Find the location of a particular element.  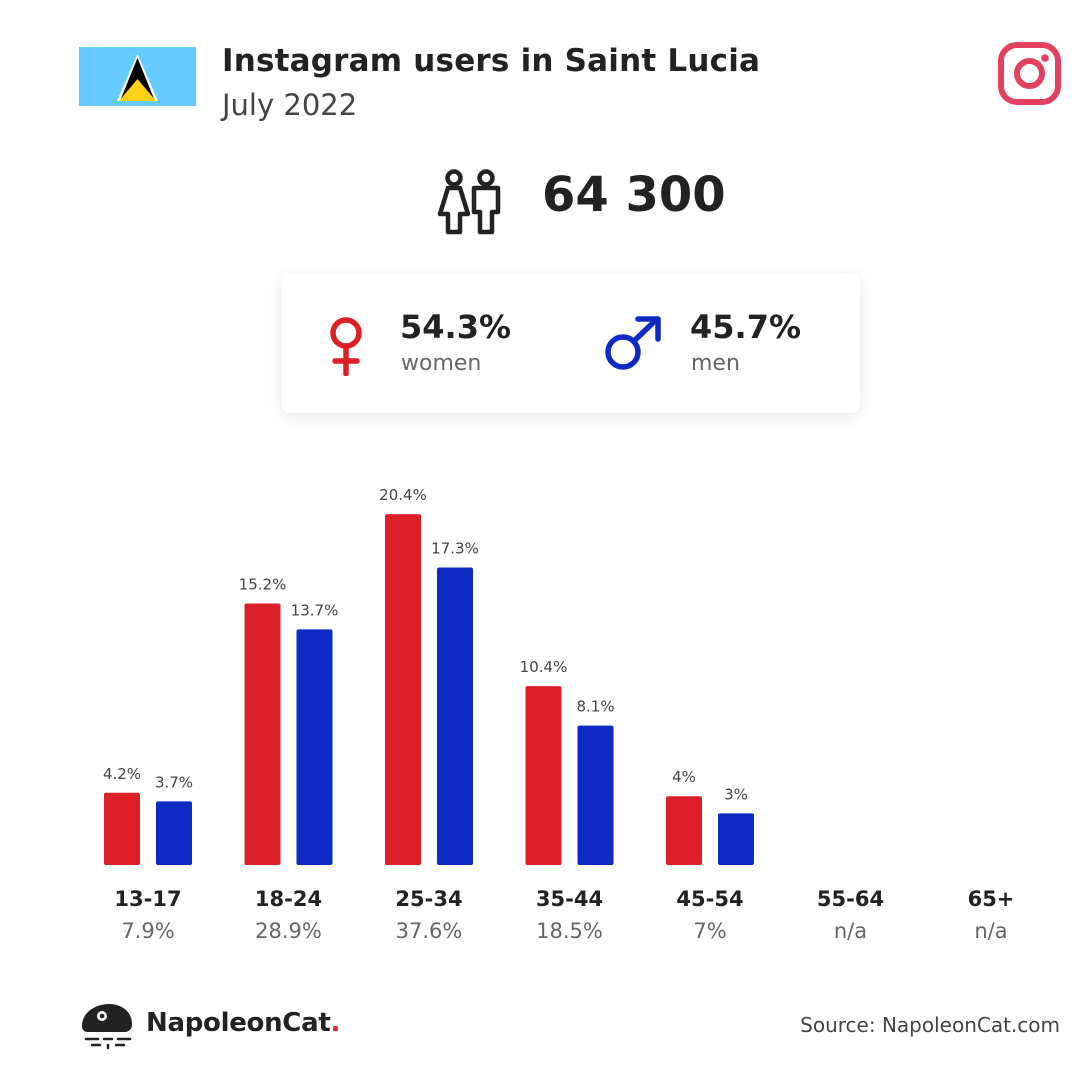

users-icon is located at coordinates (469, 202).